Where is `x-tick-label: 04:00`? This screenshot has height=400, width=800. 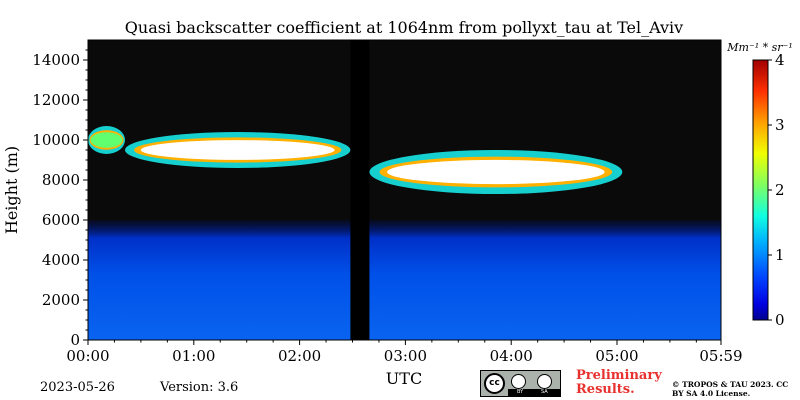
x-tick-label: 04:00 is located at coordinates (511, 356).